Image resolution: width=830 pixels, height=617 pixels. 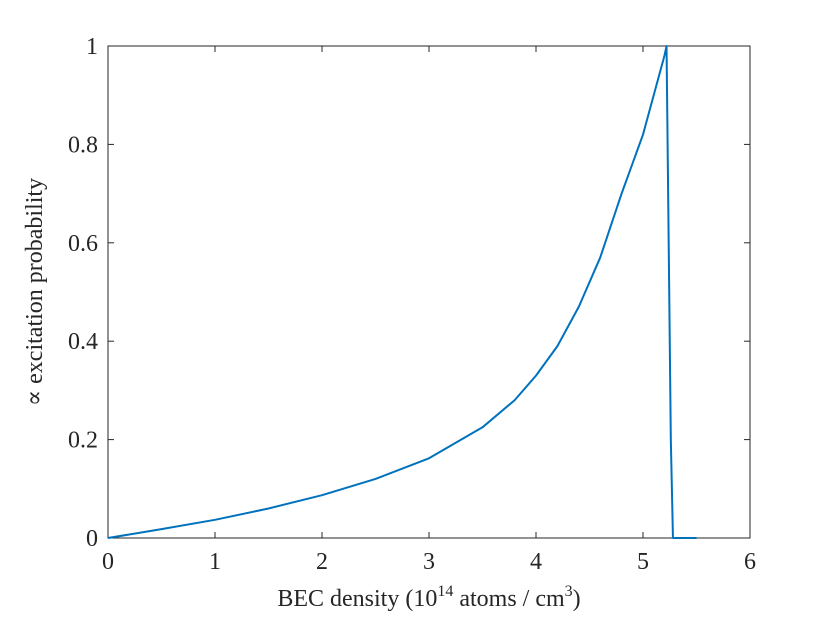 I want to click on x-tick-label: 1, so click(x=215, y=562).